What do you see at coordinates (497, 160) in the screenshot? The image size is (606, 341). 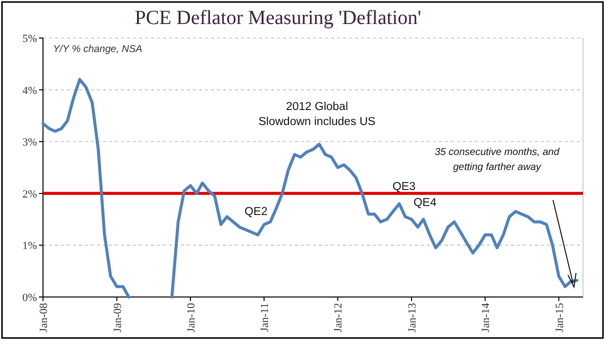 I see `annotation: 35 consecutive months, and getting farther away` at bounding box center [497, 160].